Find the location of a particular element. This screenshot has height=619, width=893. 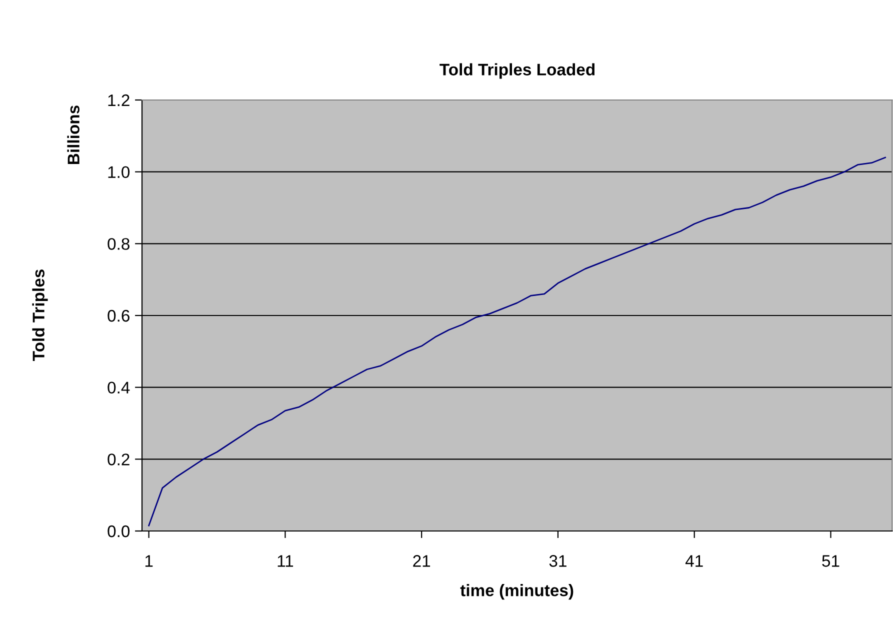

x-tick-label: 31 is located at coordinates (557, 561).